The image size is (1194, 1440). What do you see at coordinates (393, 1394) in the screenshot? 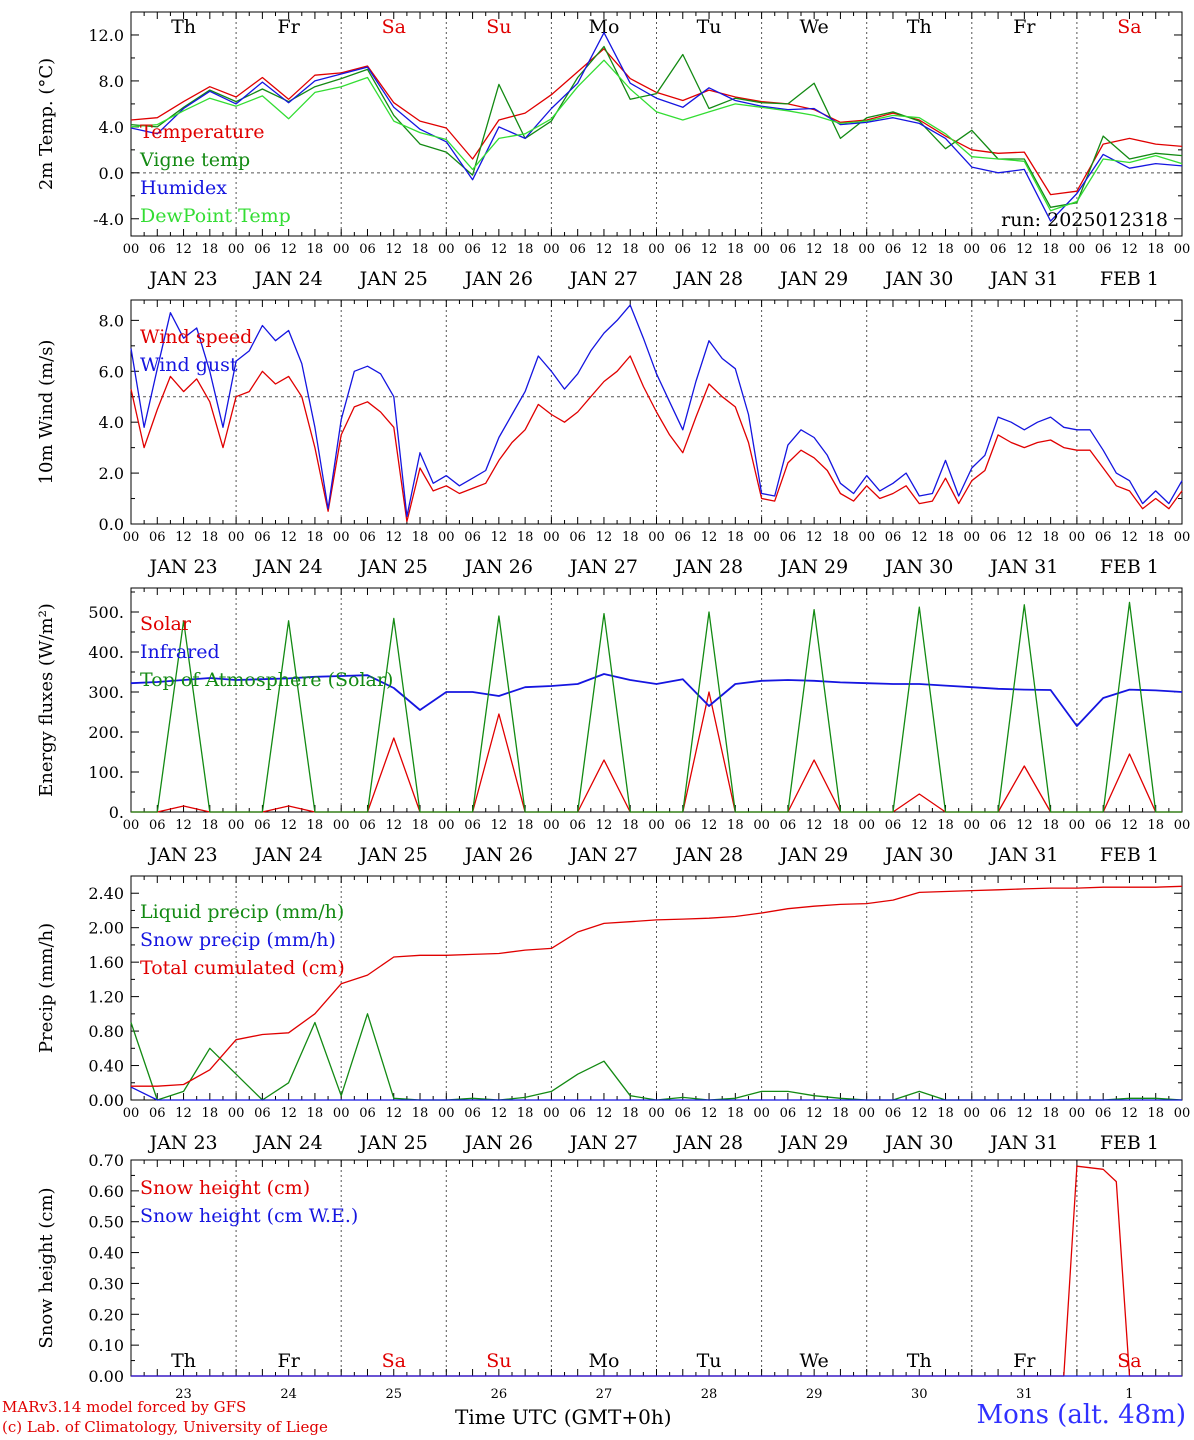
I see `day-number-label: 25` at bounding box center [393, 1394].